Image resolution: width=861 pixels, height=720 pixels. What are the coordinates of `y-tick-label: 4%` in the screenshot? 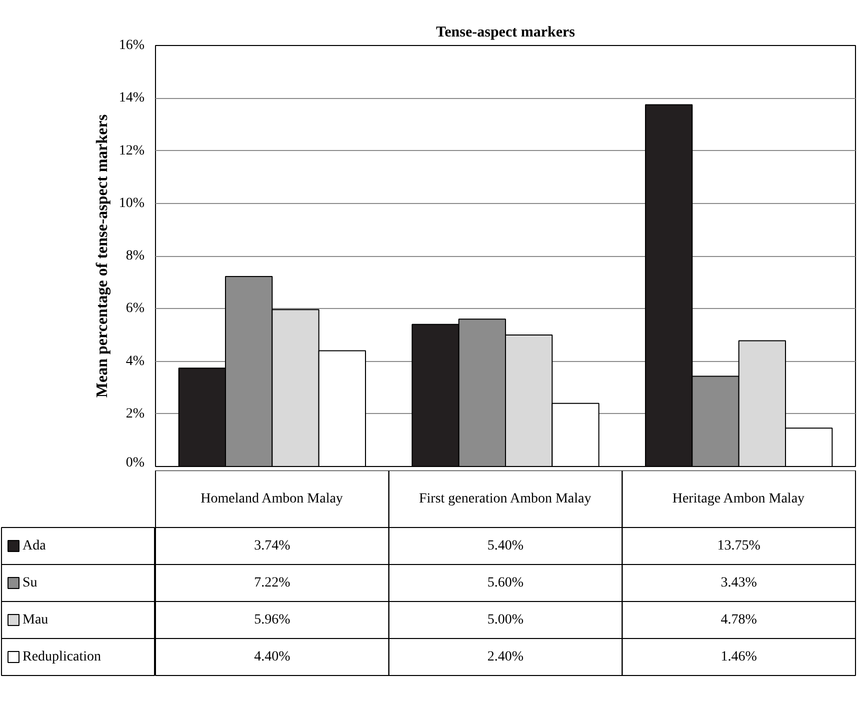 It's located at (135, 361).